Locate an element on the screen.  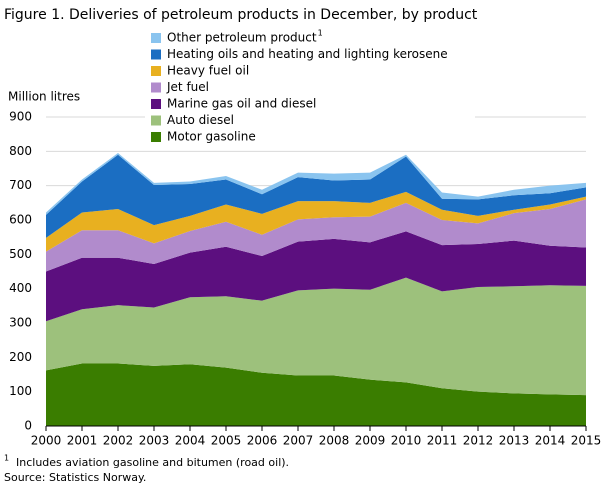
y-tick-label: 200 is located at coordinates (20, 357).